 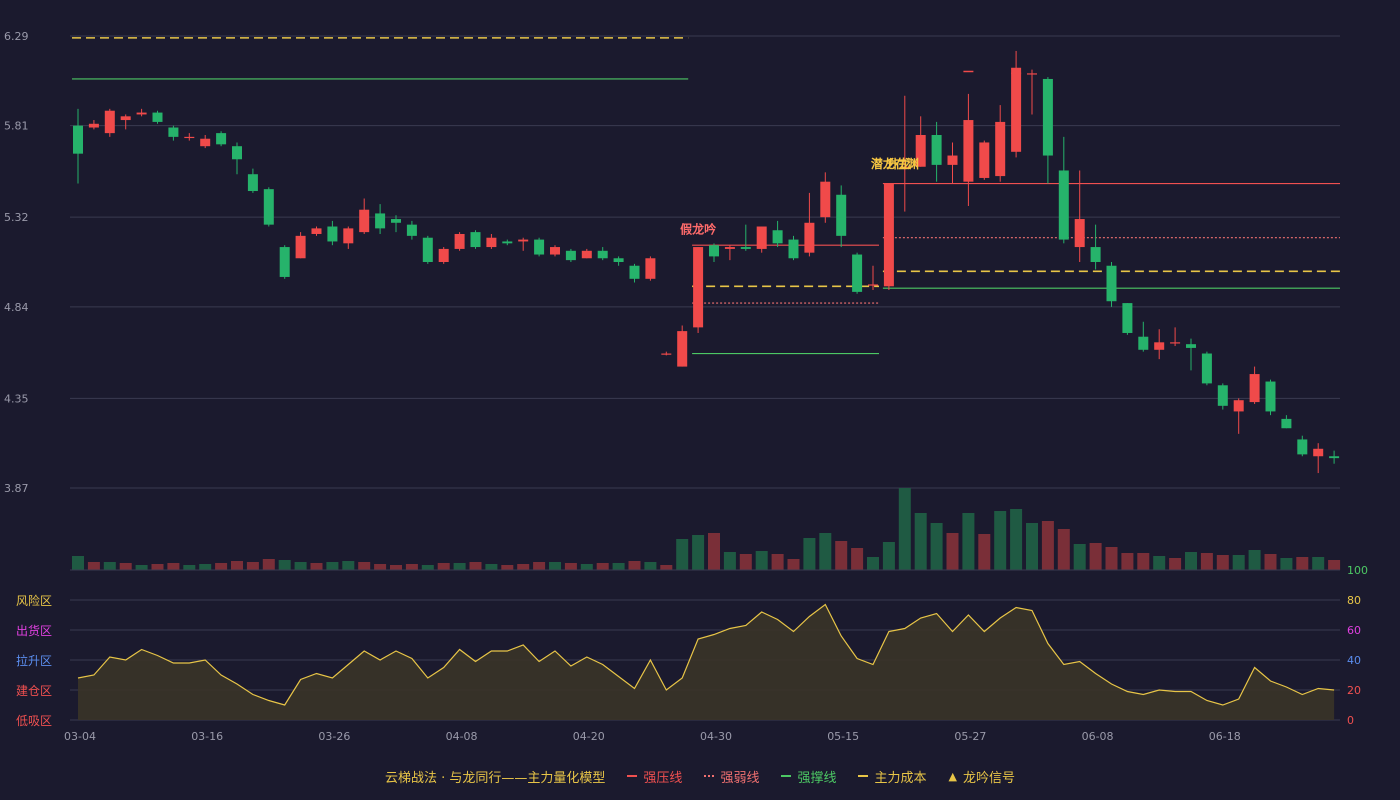 What do you see at coordinates (1357, 570) in the screenshot?
I see `osc-tick-label: 100` at bounding box center [1357, 570].